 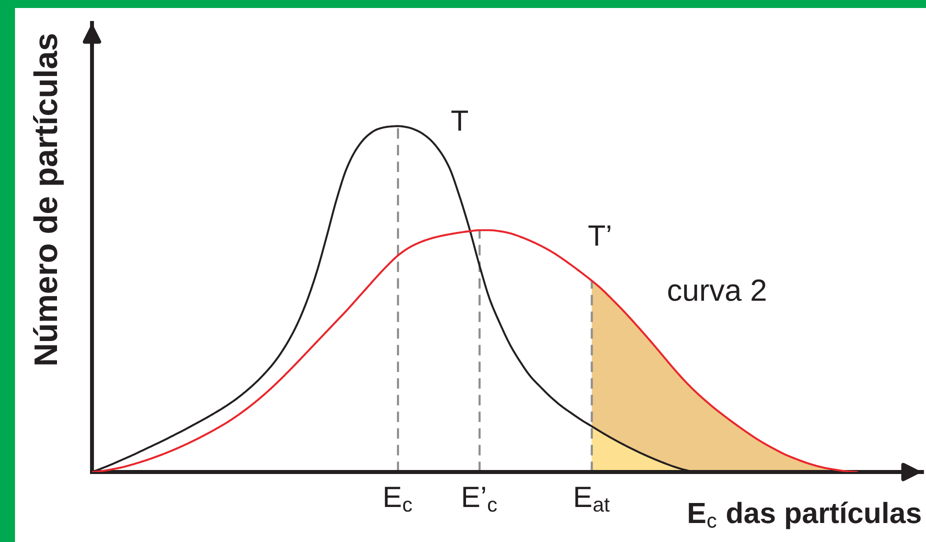 I want to click on series-label: T’, so click(x=599, y=236).